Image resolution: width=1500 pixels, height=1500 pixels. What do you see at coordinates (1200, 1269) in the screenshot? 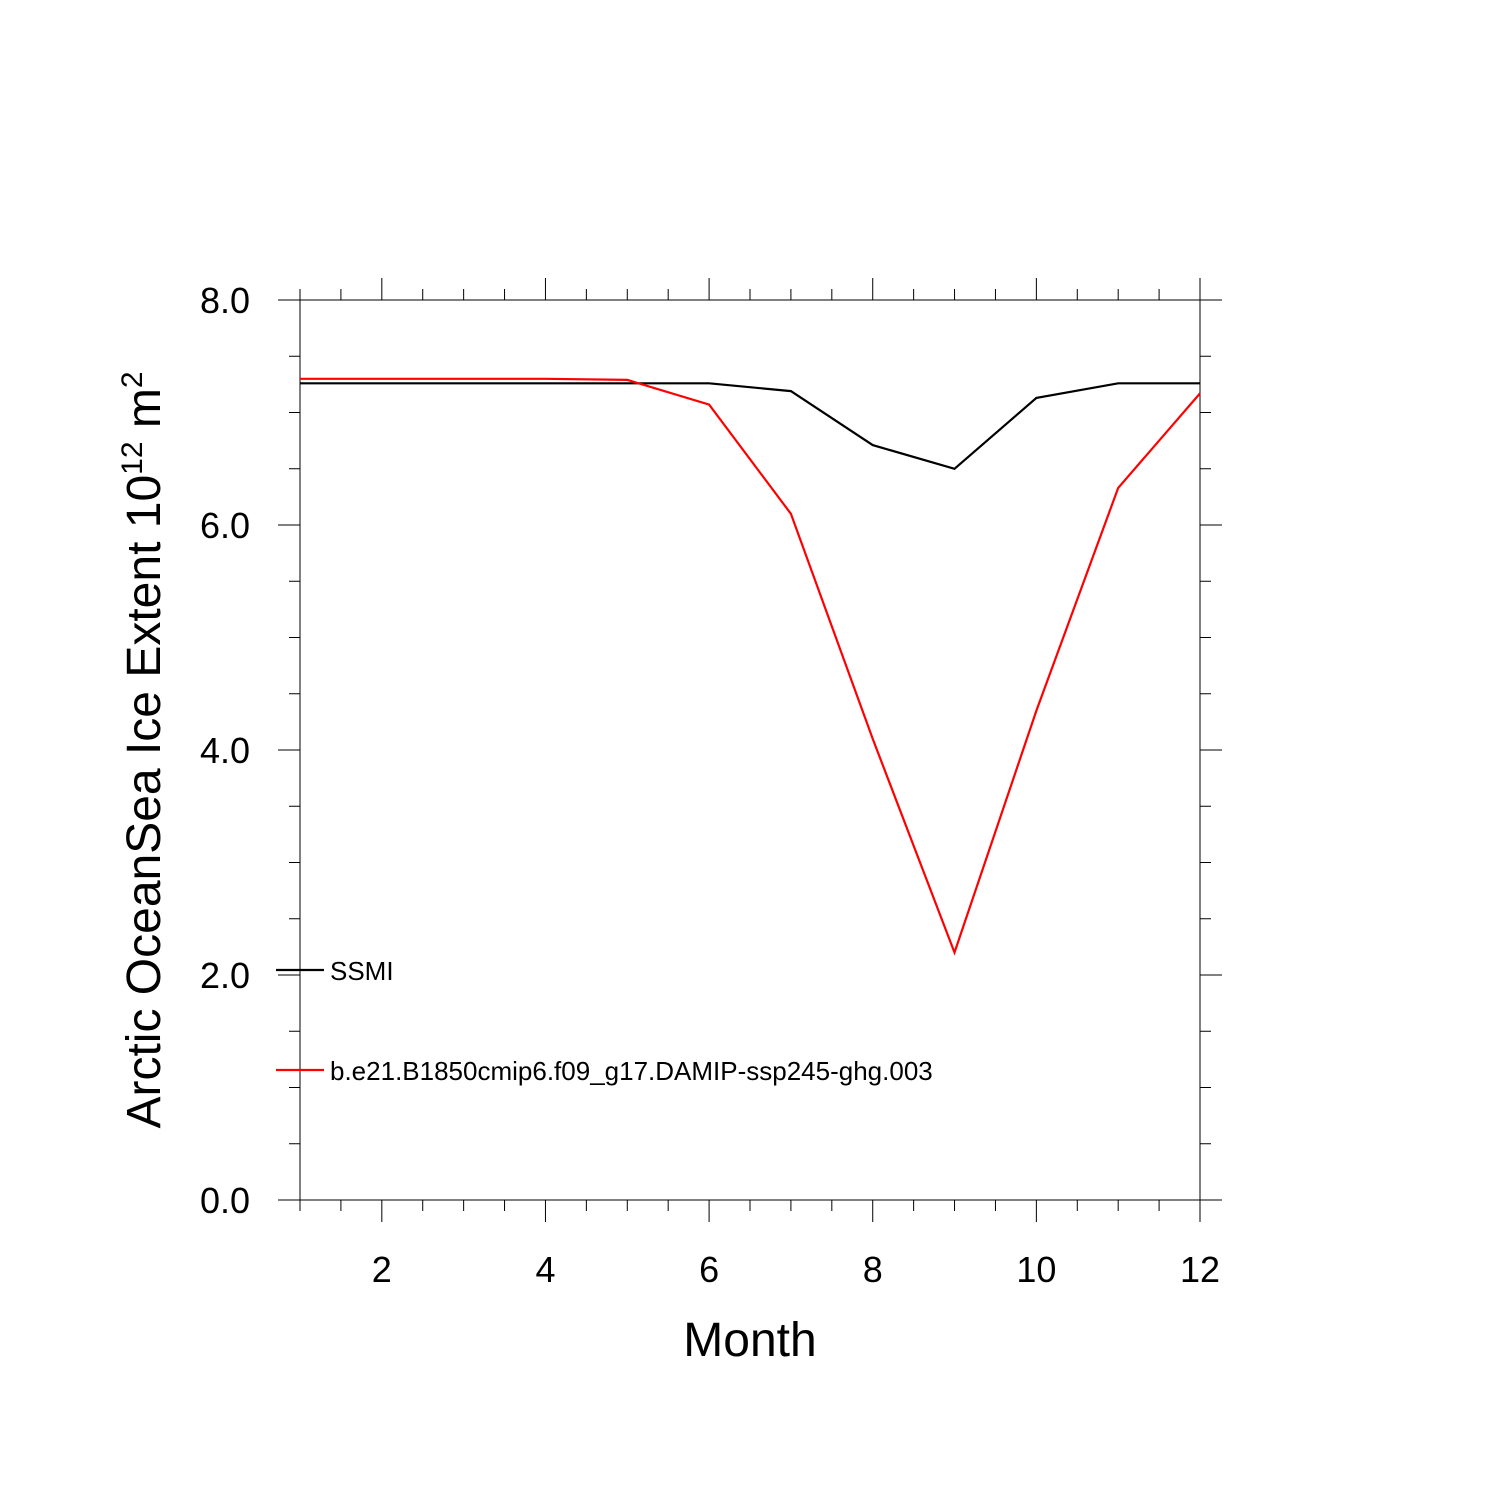
I see `x-tick-label: 12` at bounding box center [1200, 1269].